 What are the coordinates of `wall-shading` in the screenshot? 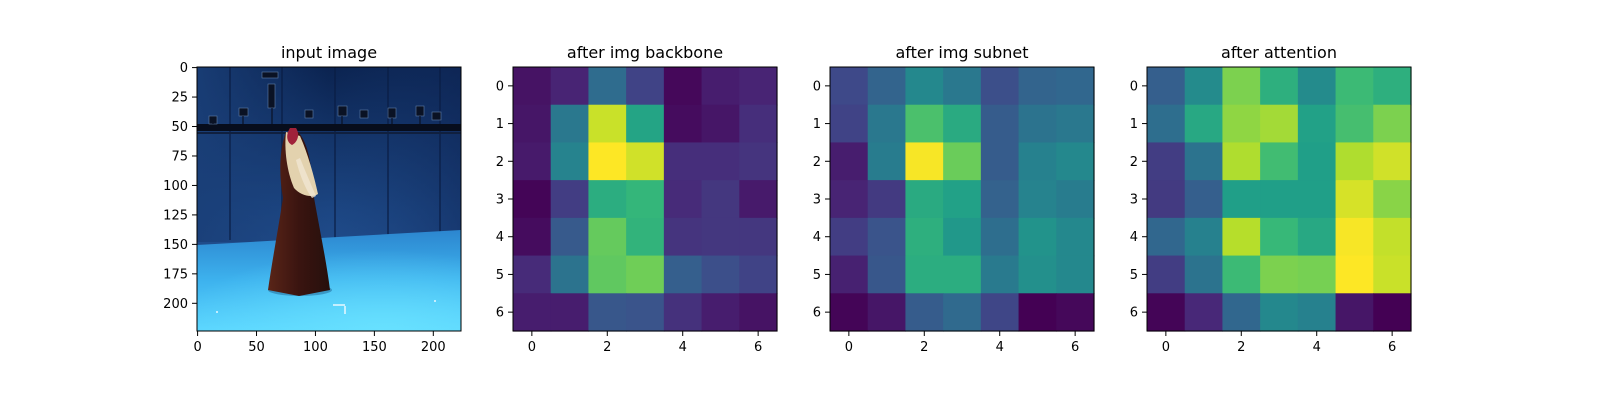 It's located at (329, 154).